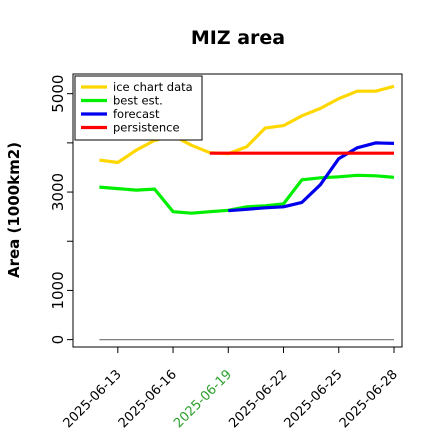 This screenshot has height=440, width=440. What do you see at coordinates (311, 177) in the screenshot?
I see `series-line-forecast` at bounding box center [311, 177].